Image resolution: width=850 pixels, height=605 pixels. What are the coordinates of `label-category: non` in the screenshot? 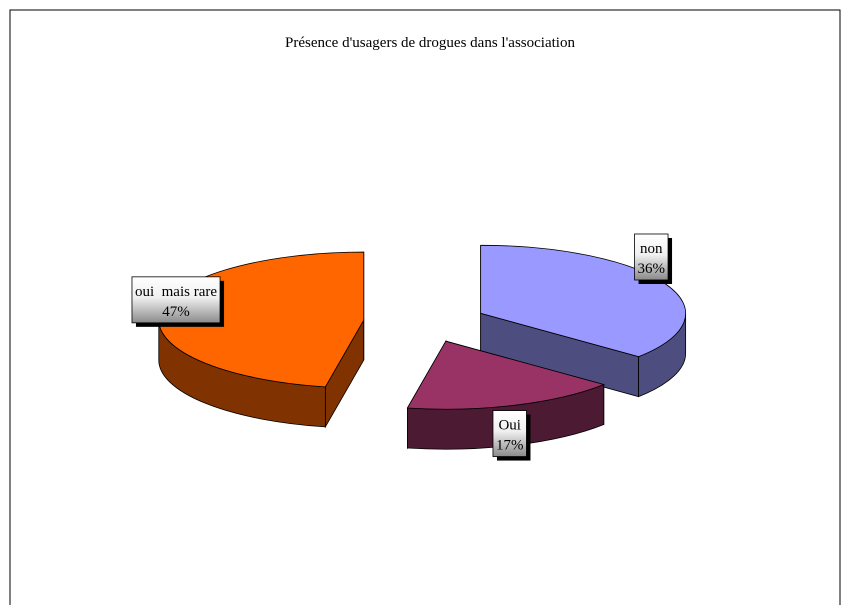 It's located at (651, 249).